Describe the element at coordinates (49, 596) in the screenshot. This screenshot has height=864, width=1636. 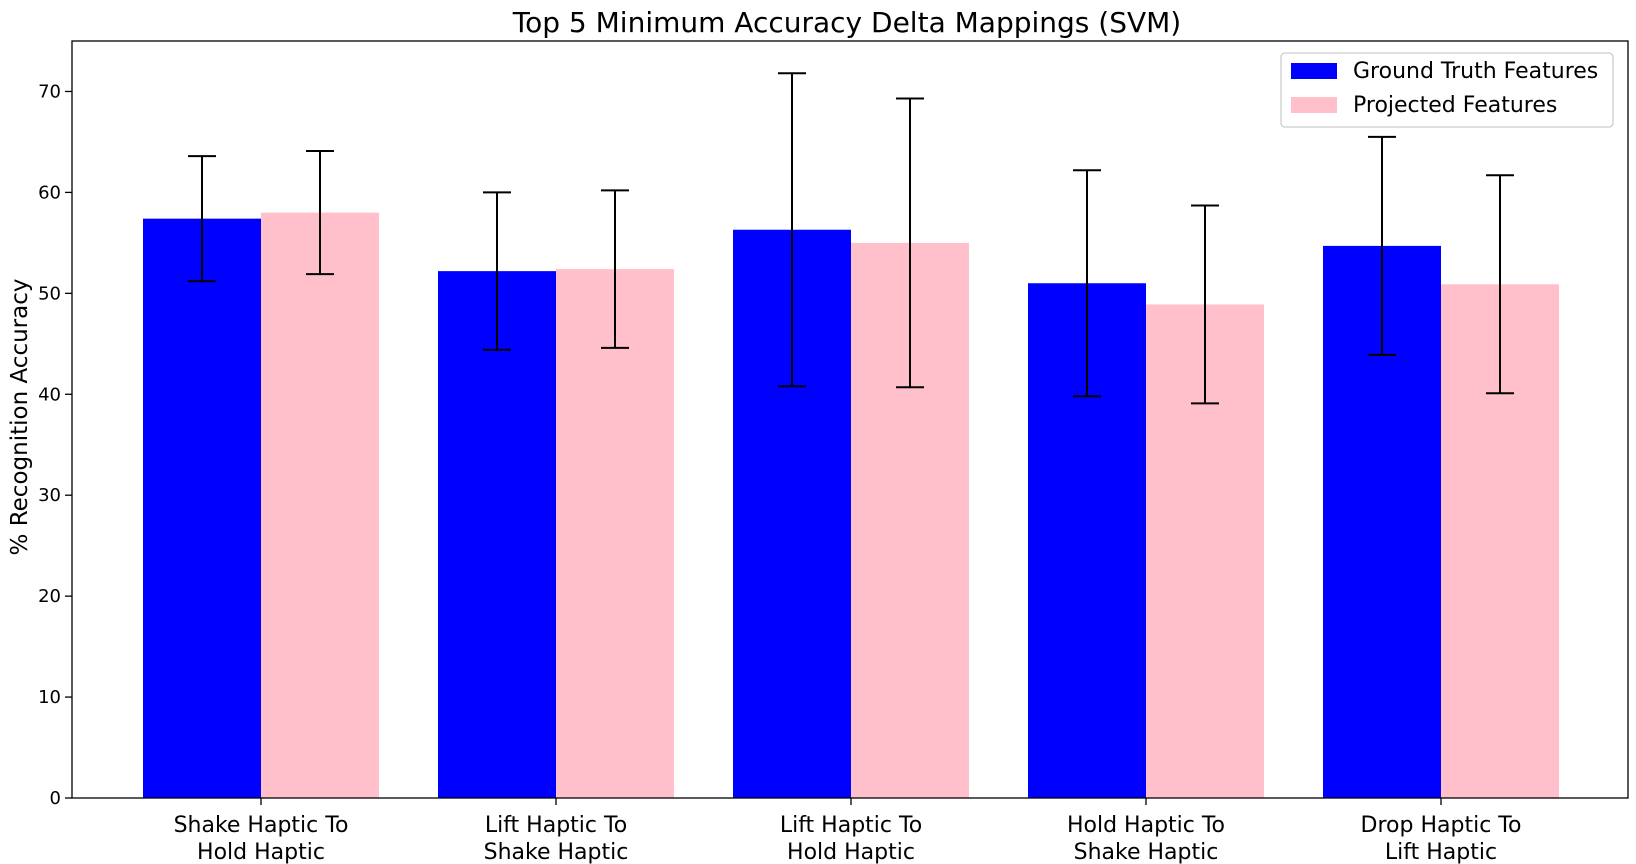
I see `y-tick-label: 20` at that location.